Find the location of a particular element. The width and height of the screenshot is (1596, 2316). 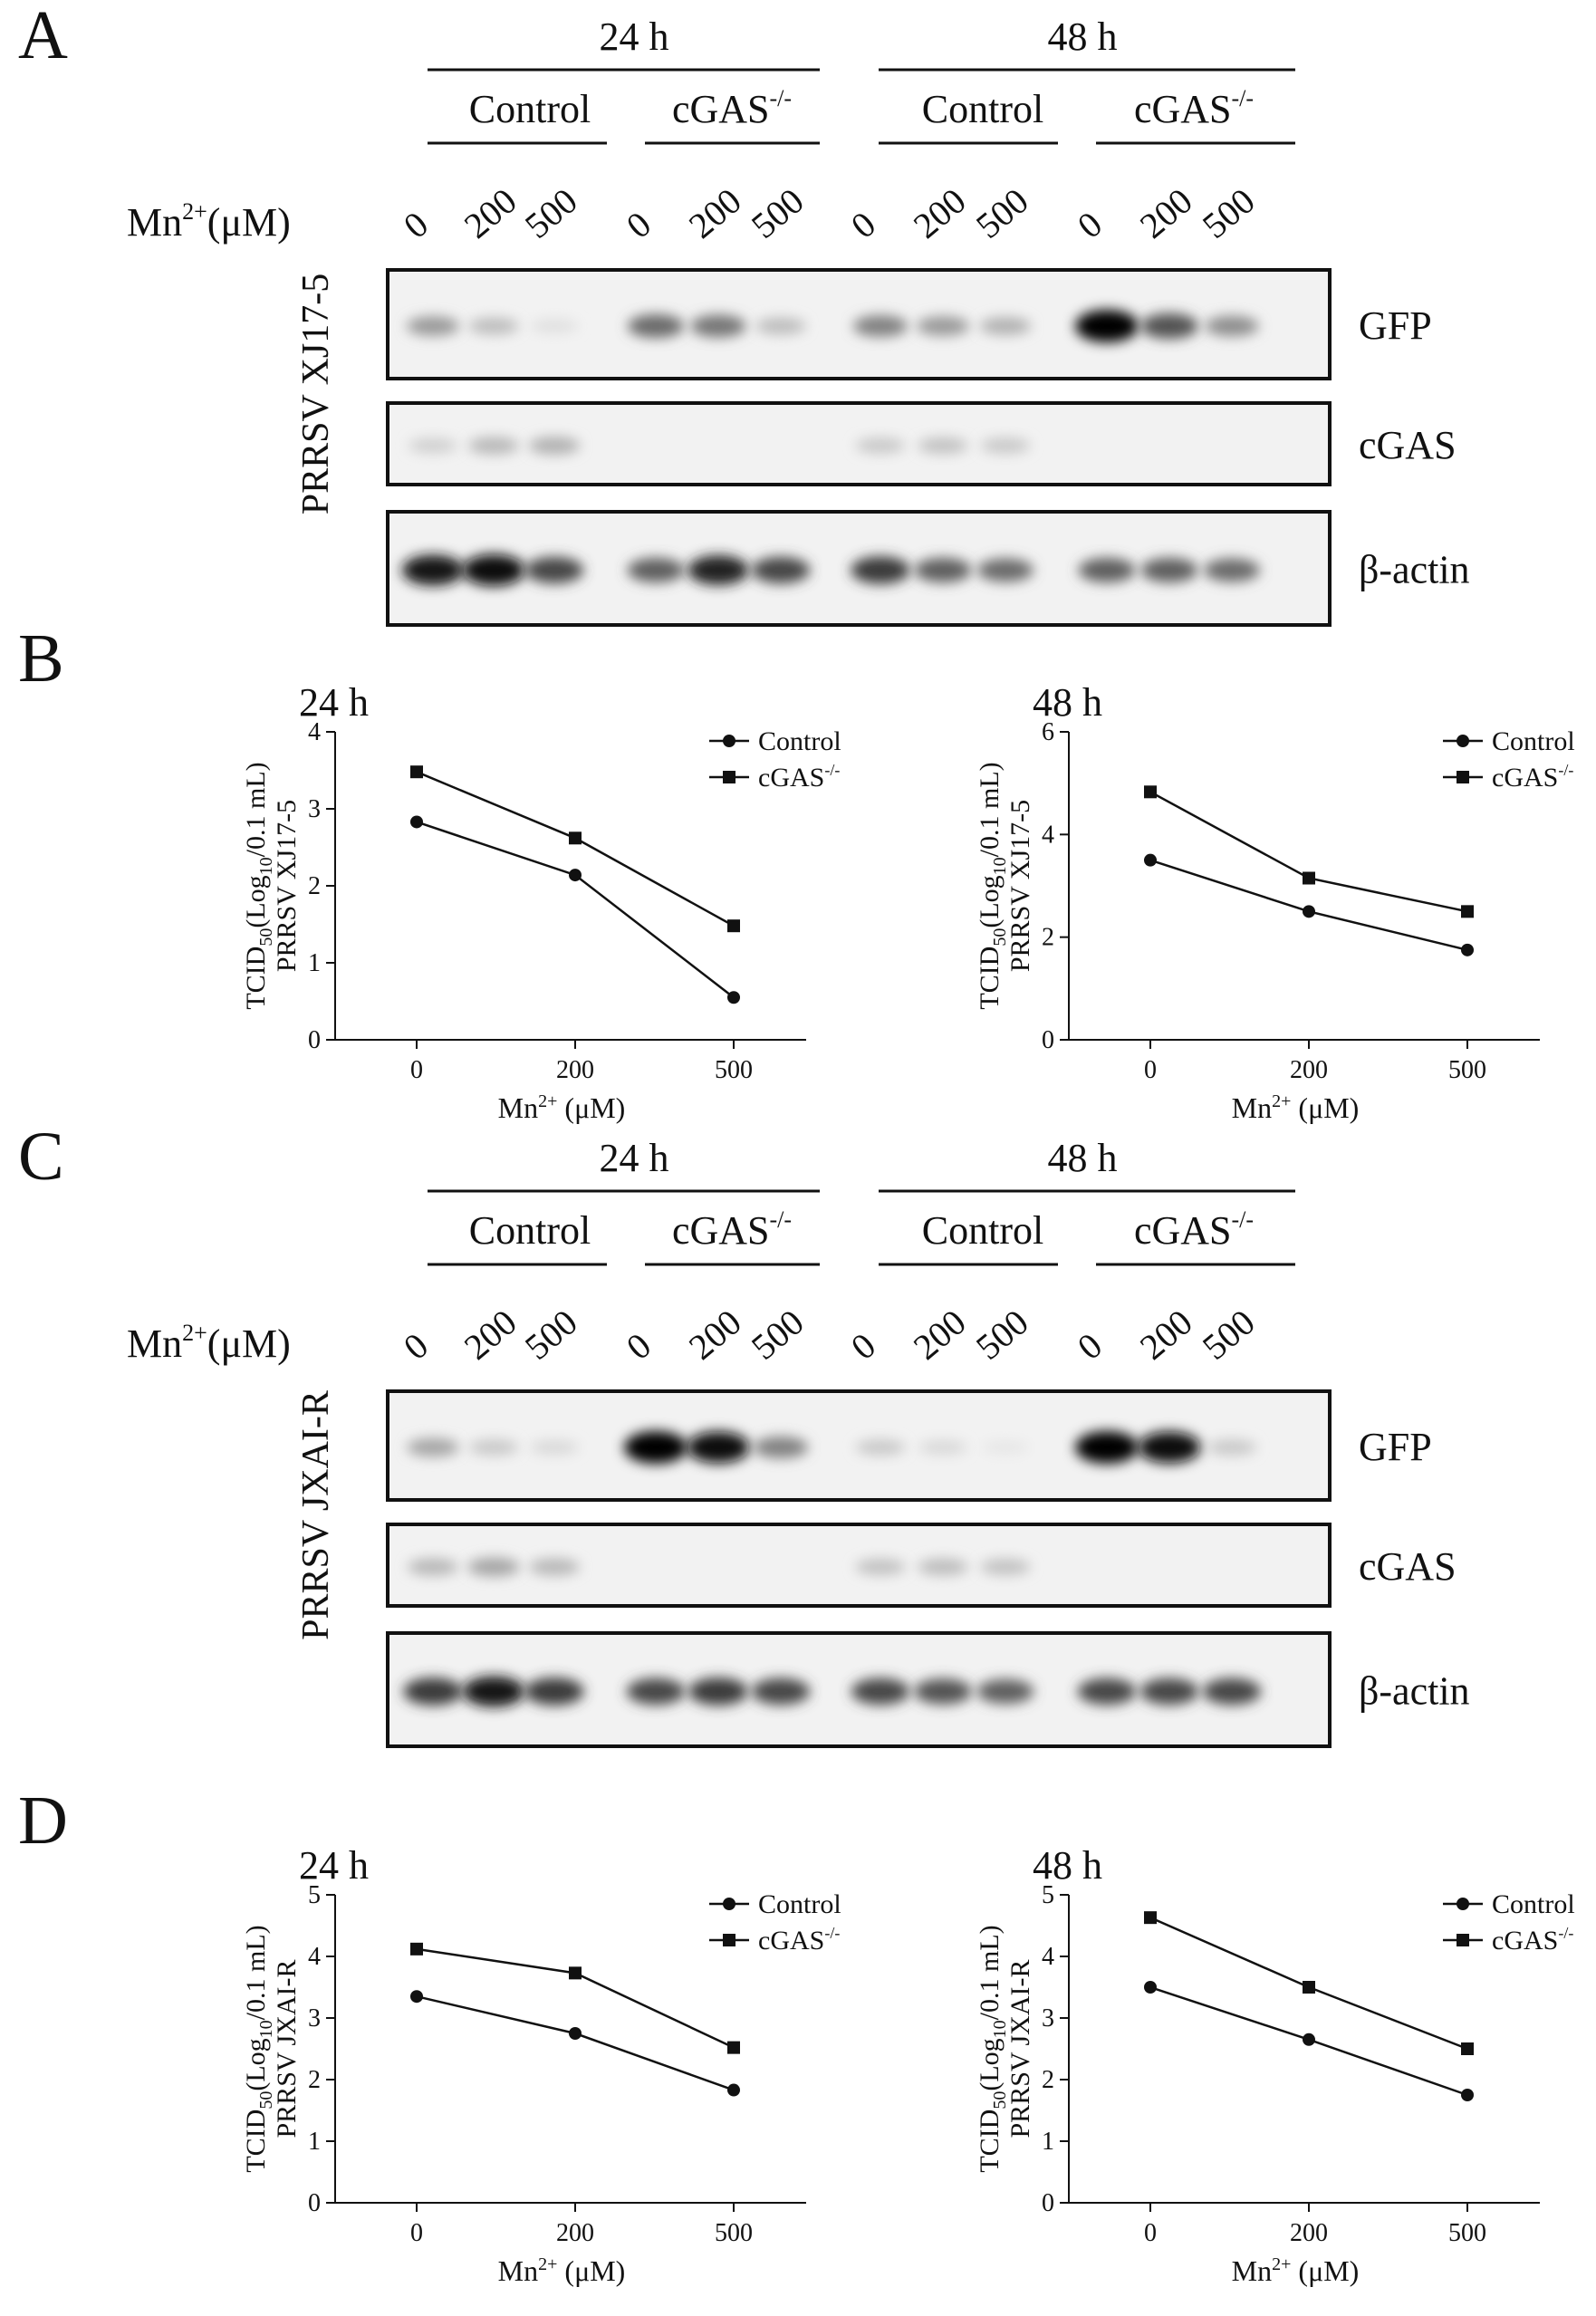

y-tick-label: 4 is located at coordinates (314, 1957).